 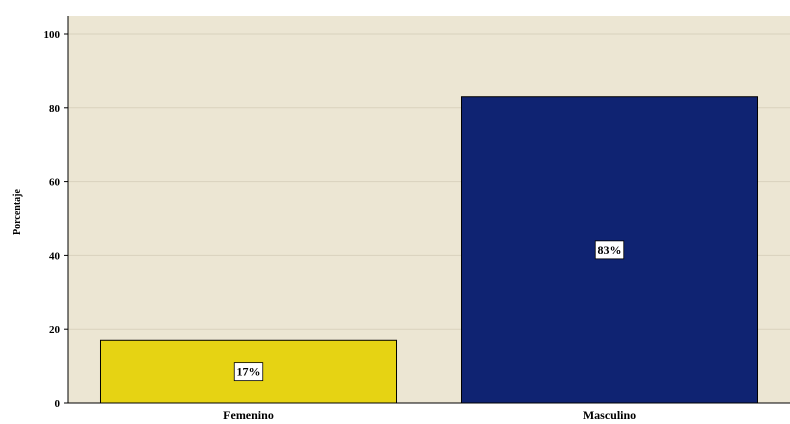 I want to click on data-label-text: 17%, so click(x=249, y=372).